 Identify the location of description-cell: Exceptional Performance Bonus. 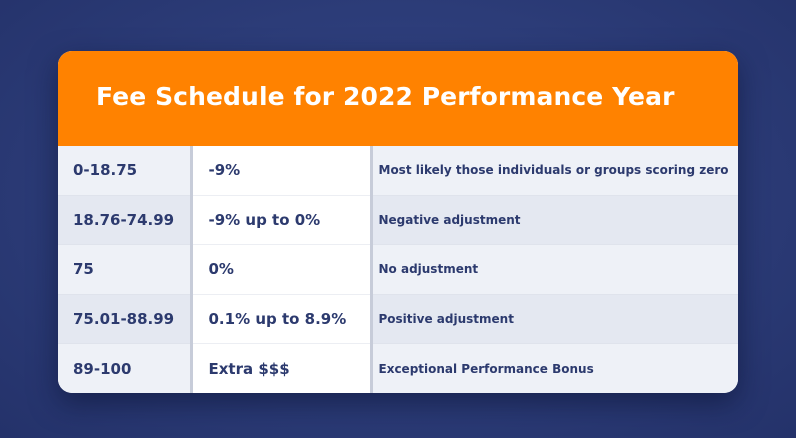
(554, 368).